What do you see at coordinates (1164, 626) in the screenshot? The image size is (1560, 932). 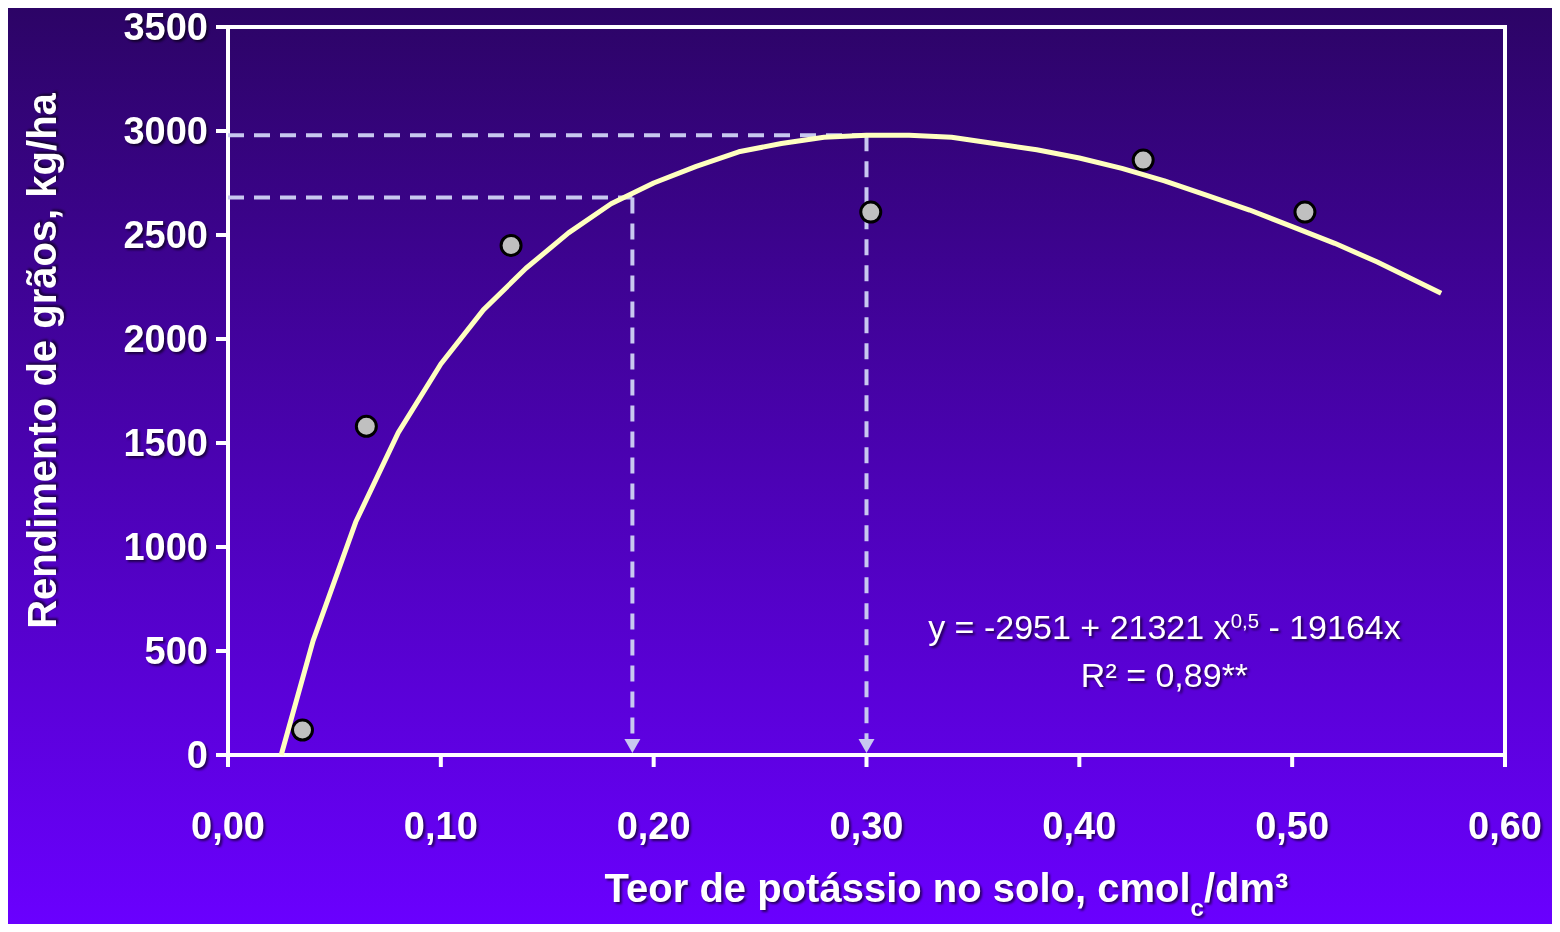 I see `annotation: y = -2951 + 21321 x$^{0,5}$ - 19164x` at bounding box center [1164, 626].